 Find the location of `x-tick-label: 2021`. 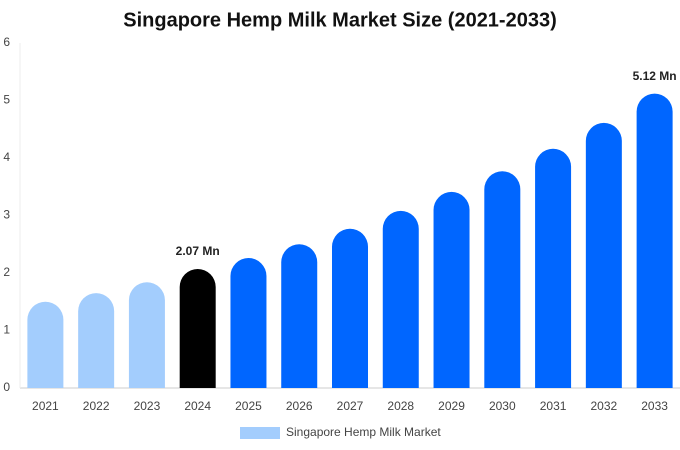

x-tick-label: 2021 is located at coordinates (45, 406).